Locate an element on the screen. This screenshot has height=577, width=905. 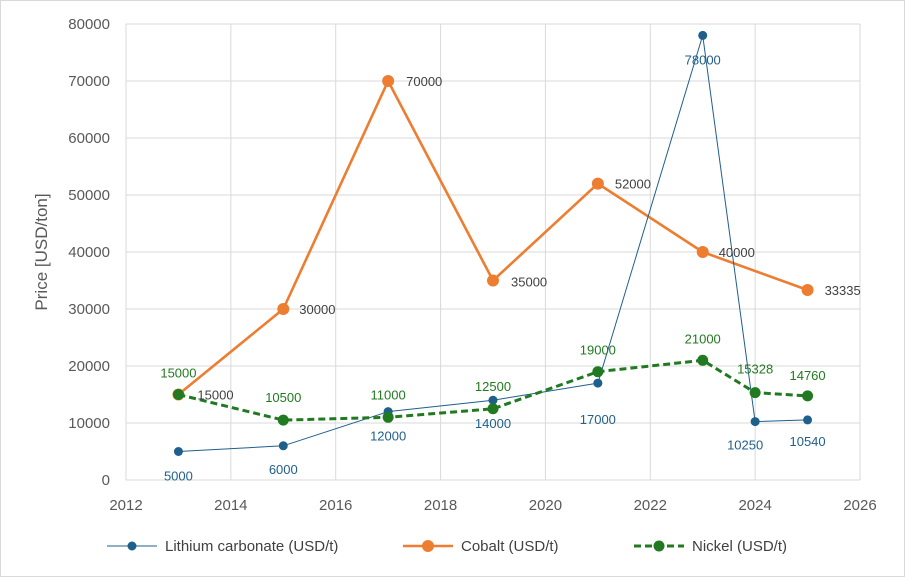
y-tick-label: 80000 is located at coordinates (89, 24).